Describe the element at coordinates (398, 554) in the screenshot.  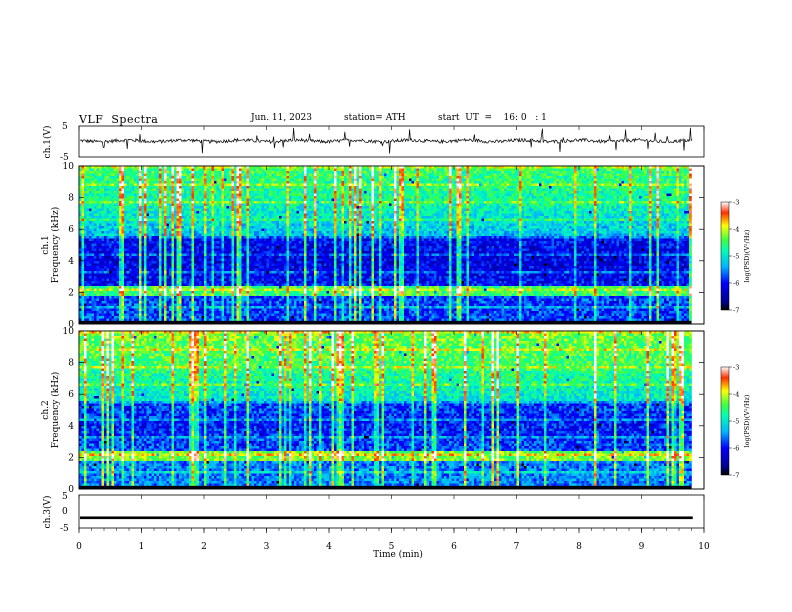
I see `time-axis-label: Time (min)` at that location.